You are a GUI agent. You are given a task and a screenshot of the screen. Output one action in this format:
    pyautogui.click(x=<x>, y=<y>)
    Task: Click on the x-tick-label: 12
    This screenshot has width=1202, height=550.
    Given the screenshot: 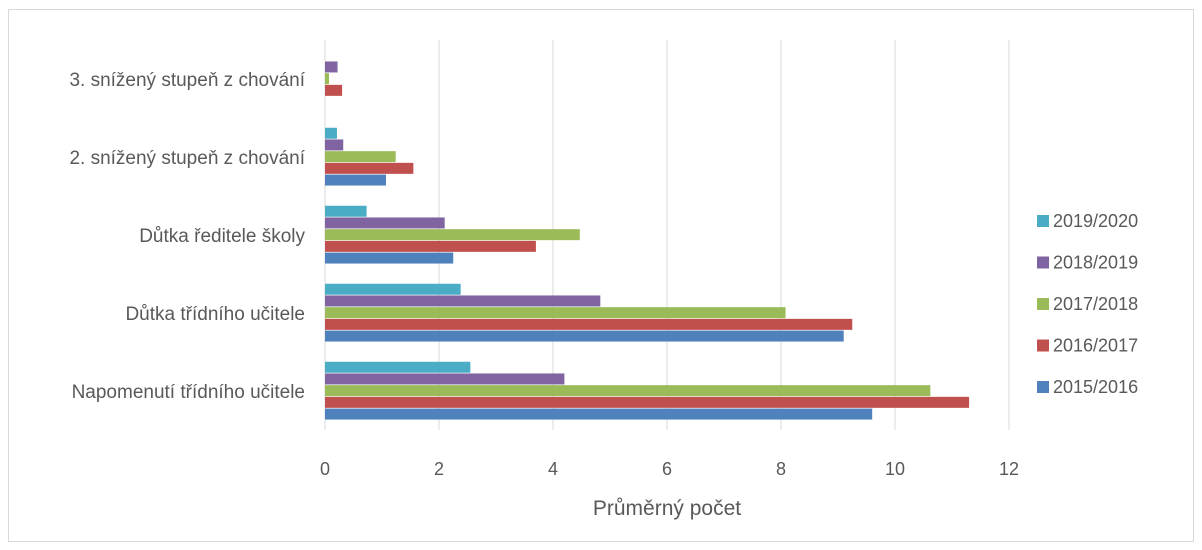 What is the action you would take?
    pyautogui.click(x=1009, y=469)
    